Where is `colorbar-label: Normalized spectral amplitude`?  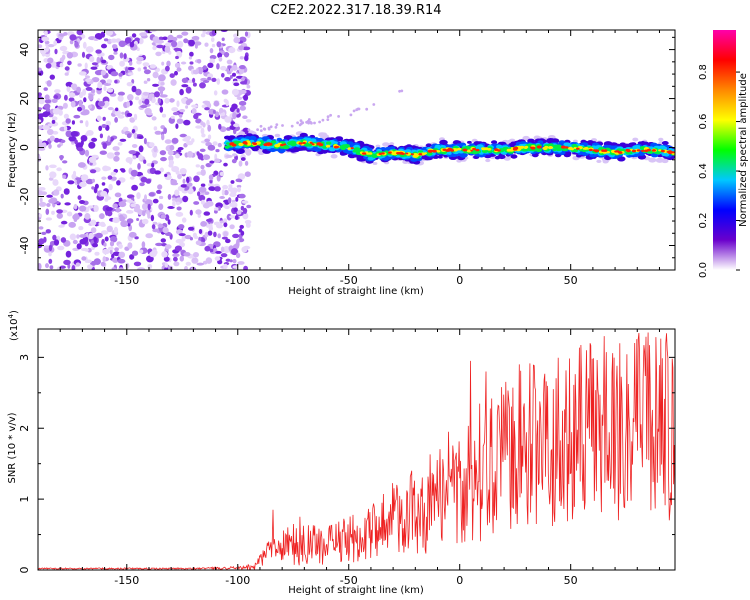 colorbar-label: Normalized spectral amplitude is located at coordinates (743, 150).